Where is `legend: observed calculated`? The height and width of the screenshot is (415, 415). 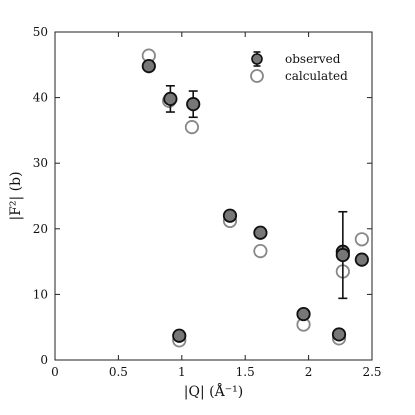
legend: observed calculated is located at coordinates (299, 67).